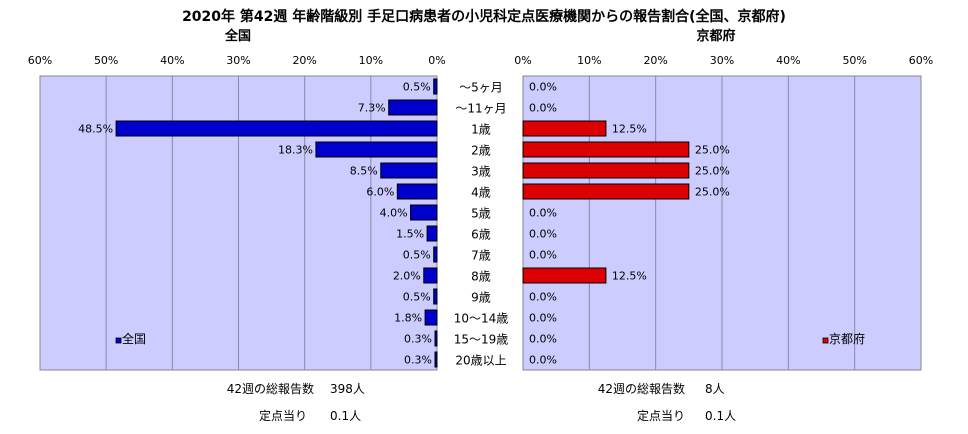 The width and height of the screenshot is (968, 434). I want to click on national-tick-label: 20%, so click(304, 60).